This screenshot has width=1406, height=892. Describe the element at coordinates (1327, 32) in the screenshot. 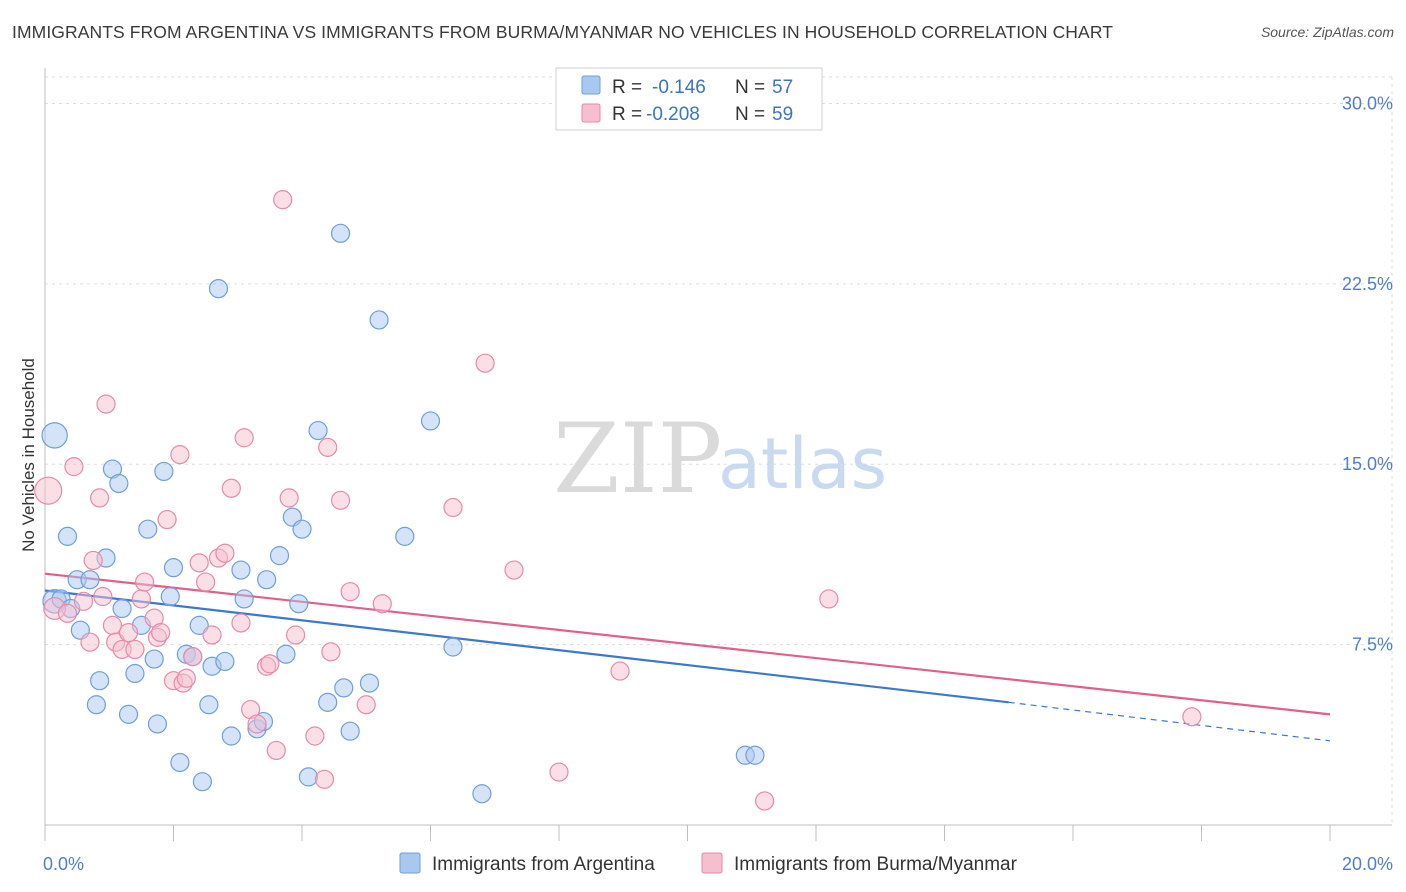

I see `source-credit: Source: ZipAtlas.com` at that location.